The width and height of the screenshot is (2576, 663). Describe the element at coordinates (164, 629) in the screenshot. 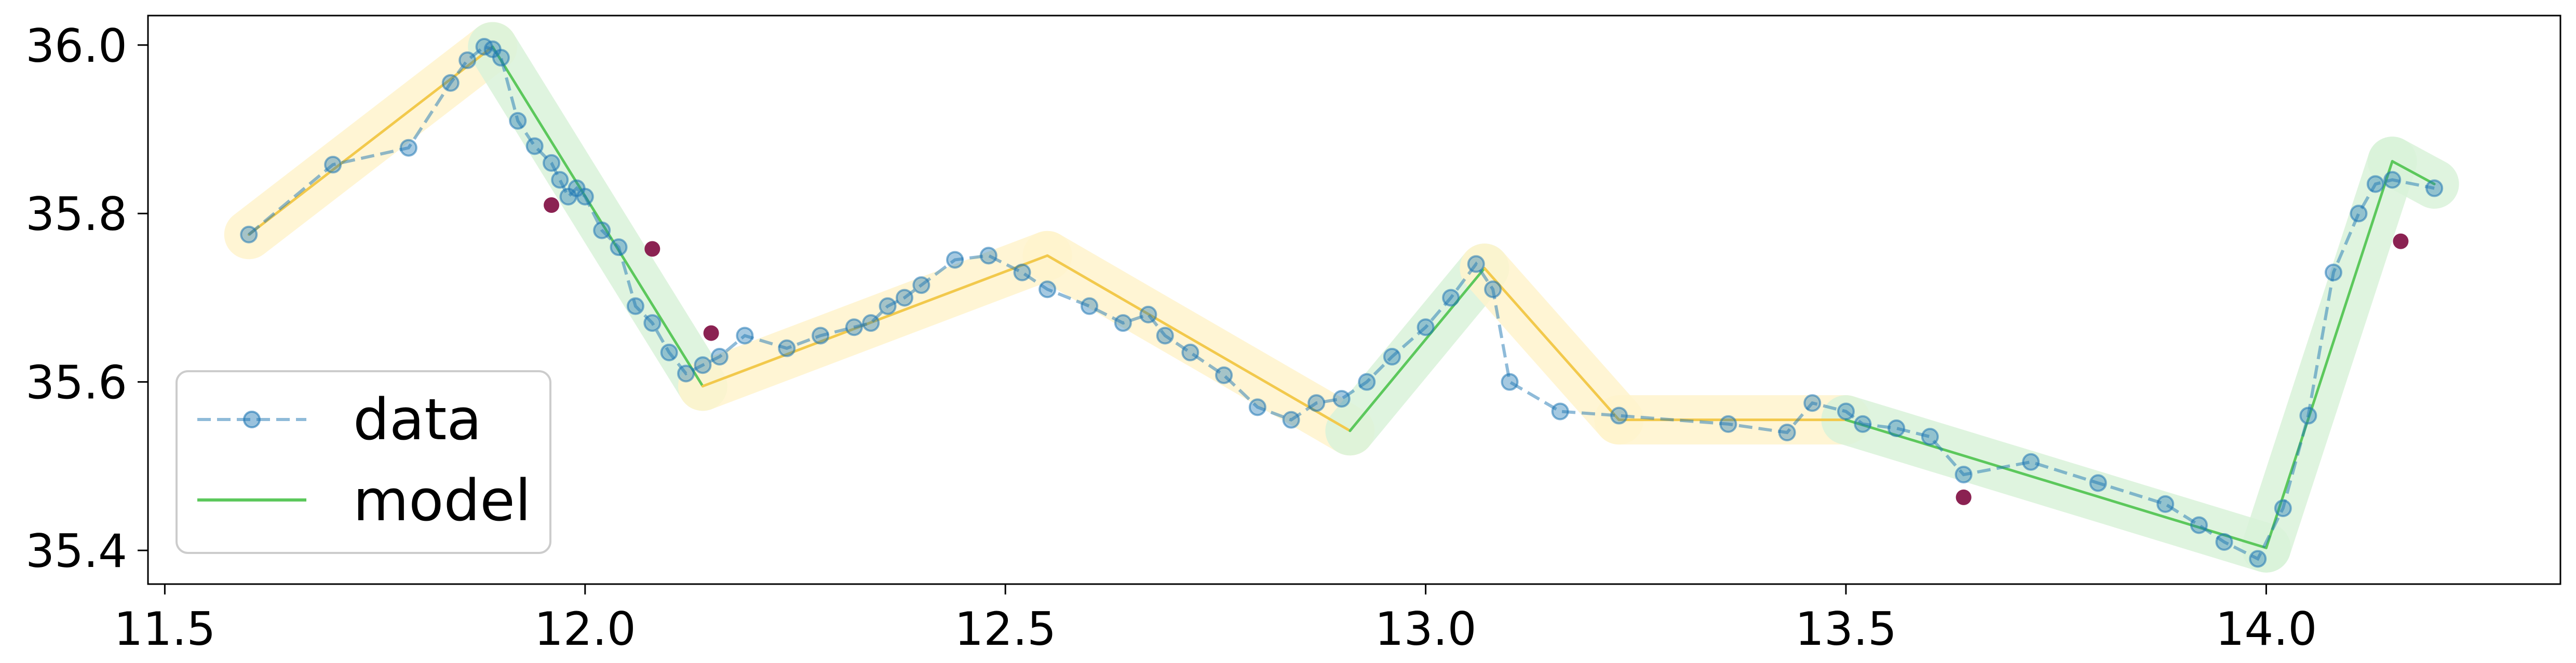

I see `x-tick-label: 11.5` at that location.